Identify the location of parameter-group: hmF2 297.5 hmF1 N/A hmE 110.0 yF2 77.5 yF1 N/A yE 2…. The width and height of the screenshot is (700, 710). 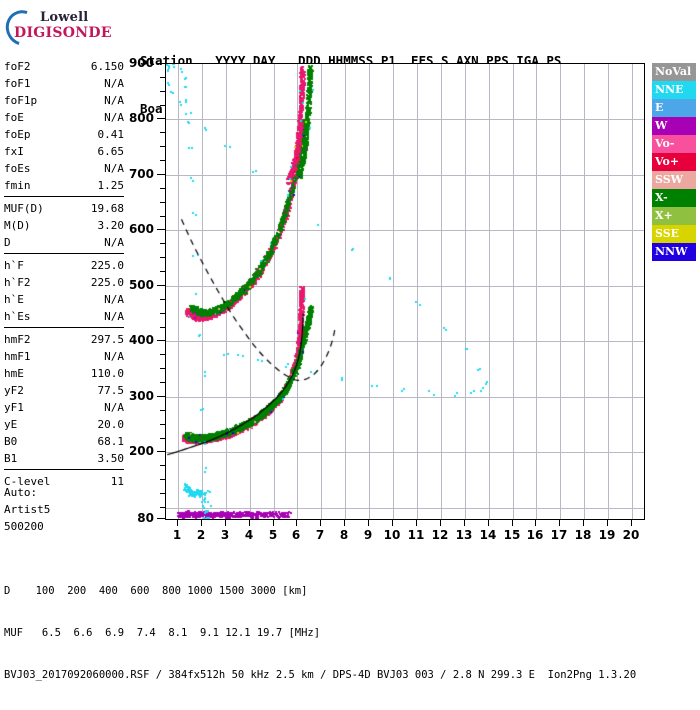
(64, 400).